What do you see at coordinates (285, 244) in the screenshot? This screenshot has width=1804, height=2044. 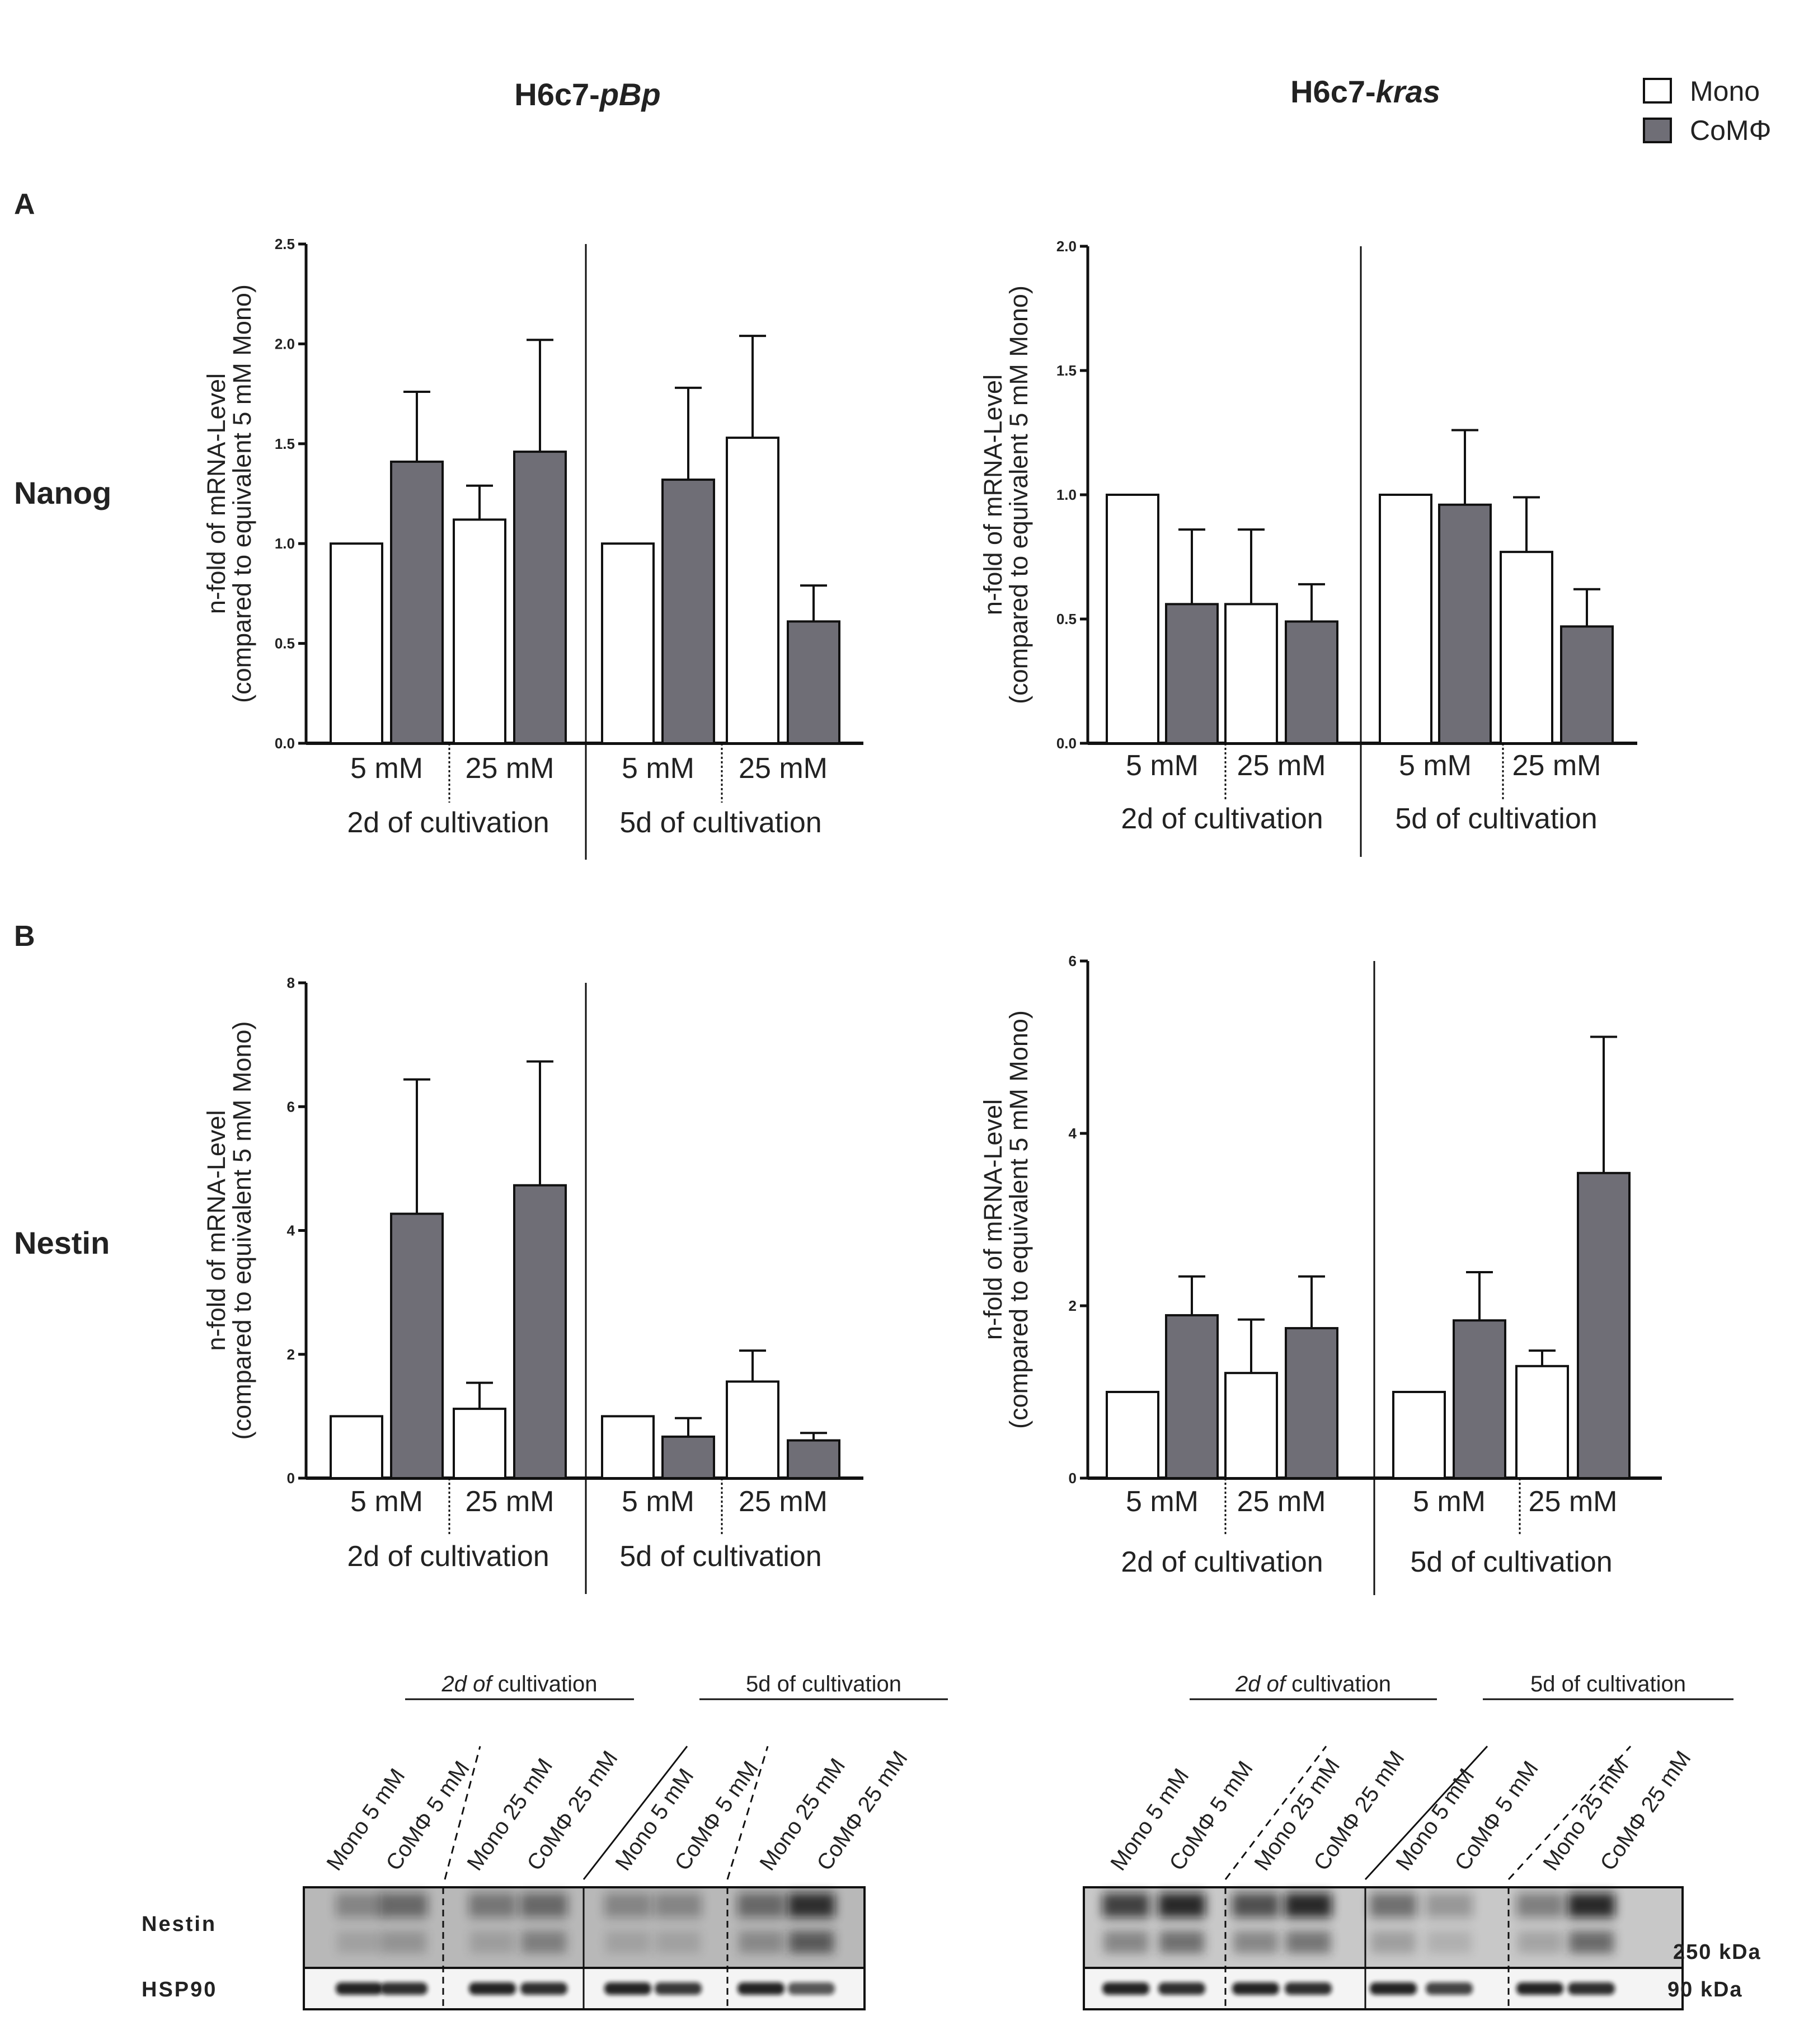 I see `y-tick-label: 2.5` at bounding box center [285, 244].